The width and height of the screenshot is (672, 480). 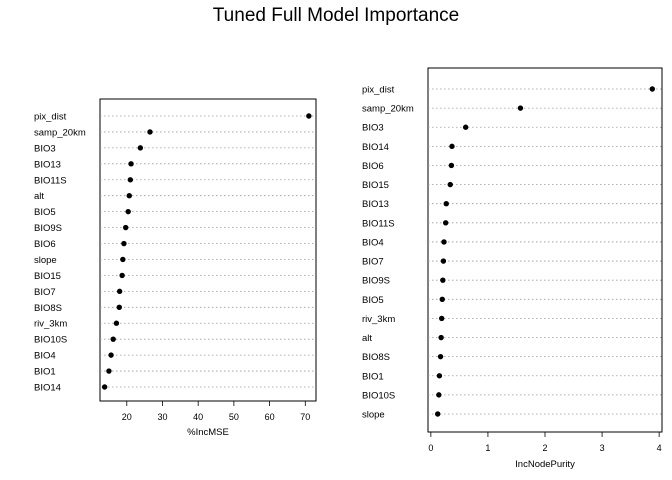 What do you see at coordinates (48, 308) in the screenshot?
I see `incmse-label-bio8s: BIO8S` at bounding box center [48, 308].